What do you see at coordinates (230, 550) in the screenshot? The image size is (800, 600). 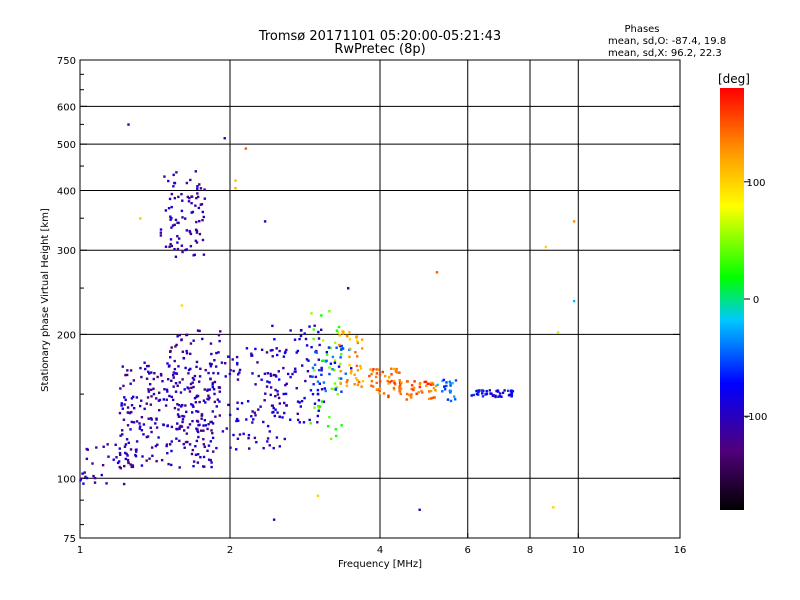 I see `x-tick-label: 2` at bounding box center [230, 550].